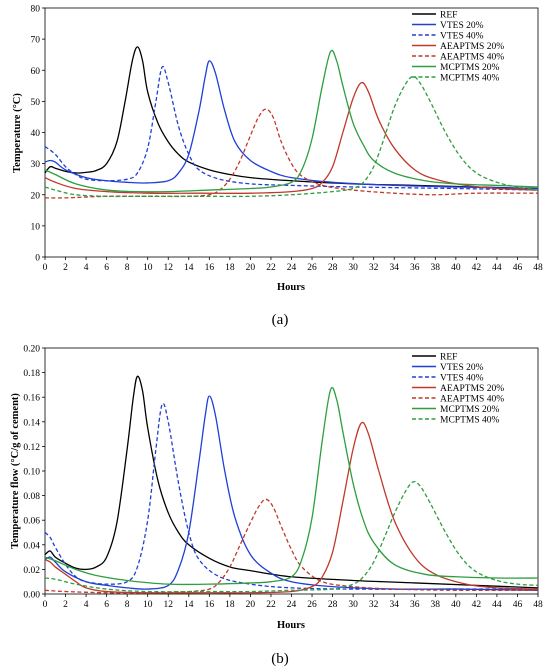 Image resolution: width=550 pixels, height=672 pixels. What do you see at coordinates (36, 134) in the screenshot?
I see `y-tick-label: 40` at bounding box center [36, 134].